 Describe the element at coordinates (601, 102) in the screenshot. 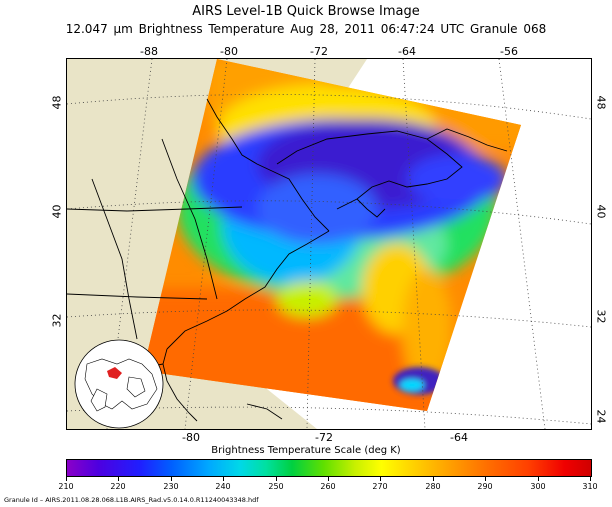

I see `right-lat-label-1: 48` at that location.